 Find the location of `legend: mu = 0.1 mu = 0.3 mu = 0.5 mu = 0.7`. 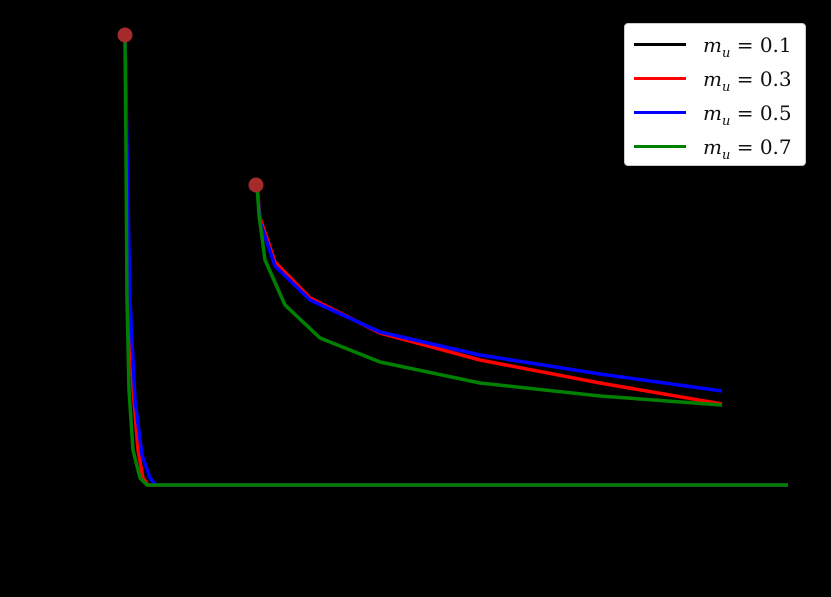

legend: mu = 0.1 mu = 0.3 mu = 0.5 mu = 0.7 is located at coordinates (715, 94).